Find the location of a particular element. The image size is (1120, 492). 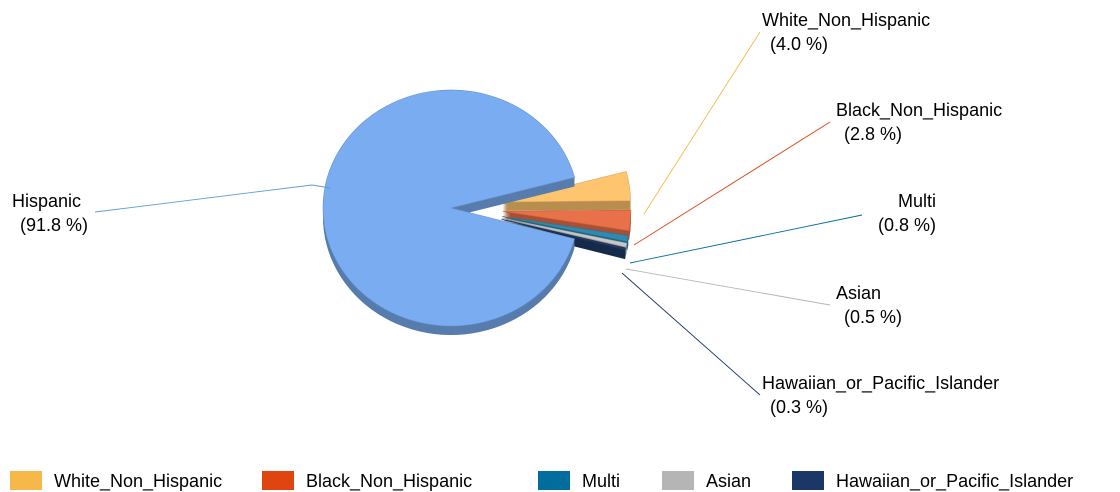

leader-line-black-non-hispanic is located at coordinates (732, 183).